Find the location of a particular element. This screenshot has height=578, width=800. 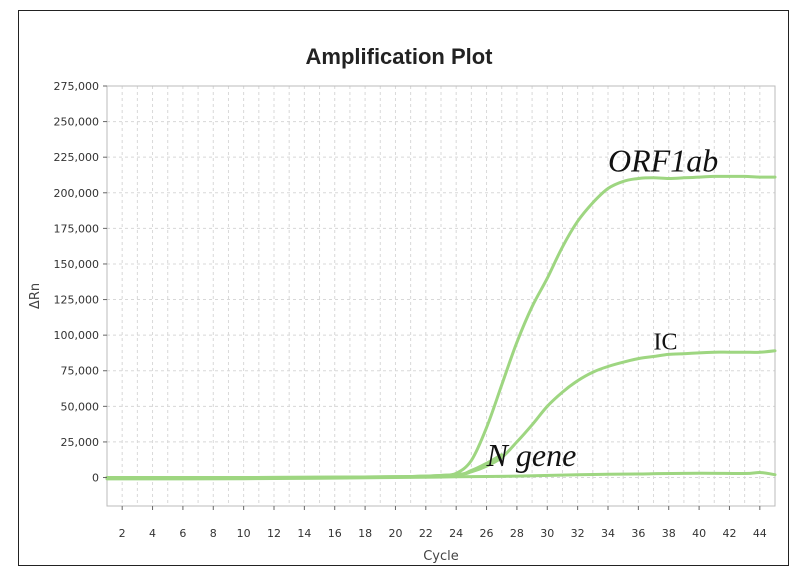

x-axis-label: Cycle is located at coordinates (441, 556).